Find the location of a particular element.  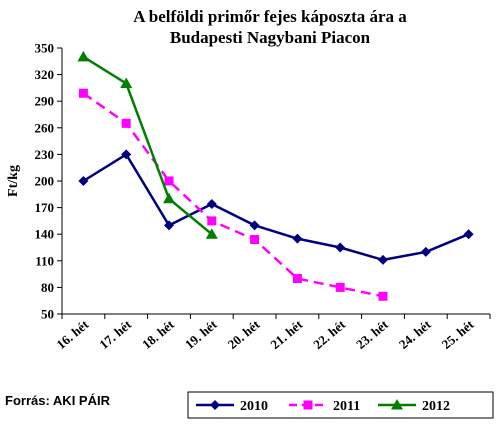

series-line-2012 is located at coordinates (147, 145).